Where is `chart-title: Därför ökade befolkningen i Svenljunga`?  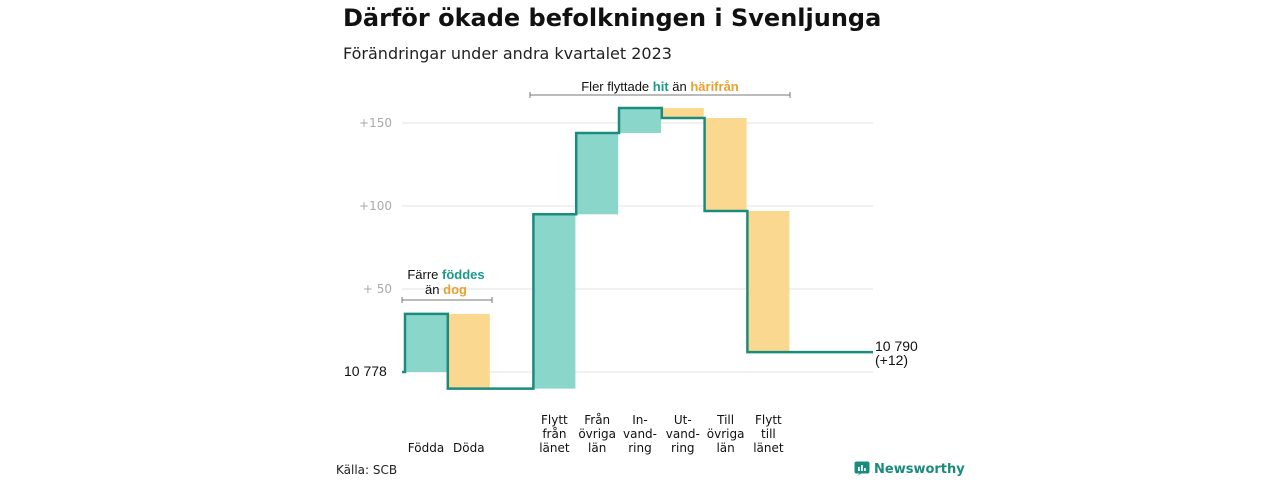
chart-title: Därför ökade befolkningen i Svenljunga is located at coordinates (612, 18).